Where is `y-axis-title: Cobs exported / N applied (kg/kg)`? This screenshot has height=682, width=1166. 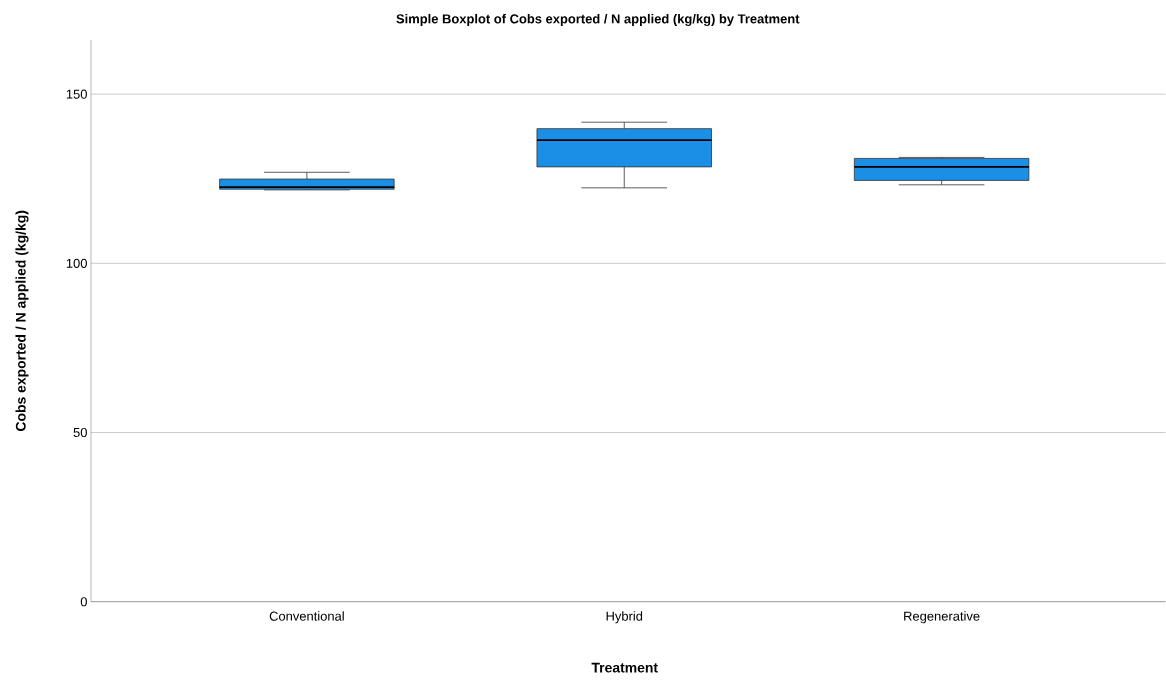 y-axis-title: Cobs exported / N applied (kg/kg) is located at coordinates (22, 321).